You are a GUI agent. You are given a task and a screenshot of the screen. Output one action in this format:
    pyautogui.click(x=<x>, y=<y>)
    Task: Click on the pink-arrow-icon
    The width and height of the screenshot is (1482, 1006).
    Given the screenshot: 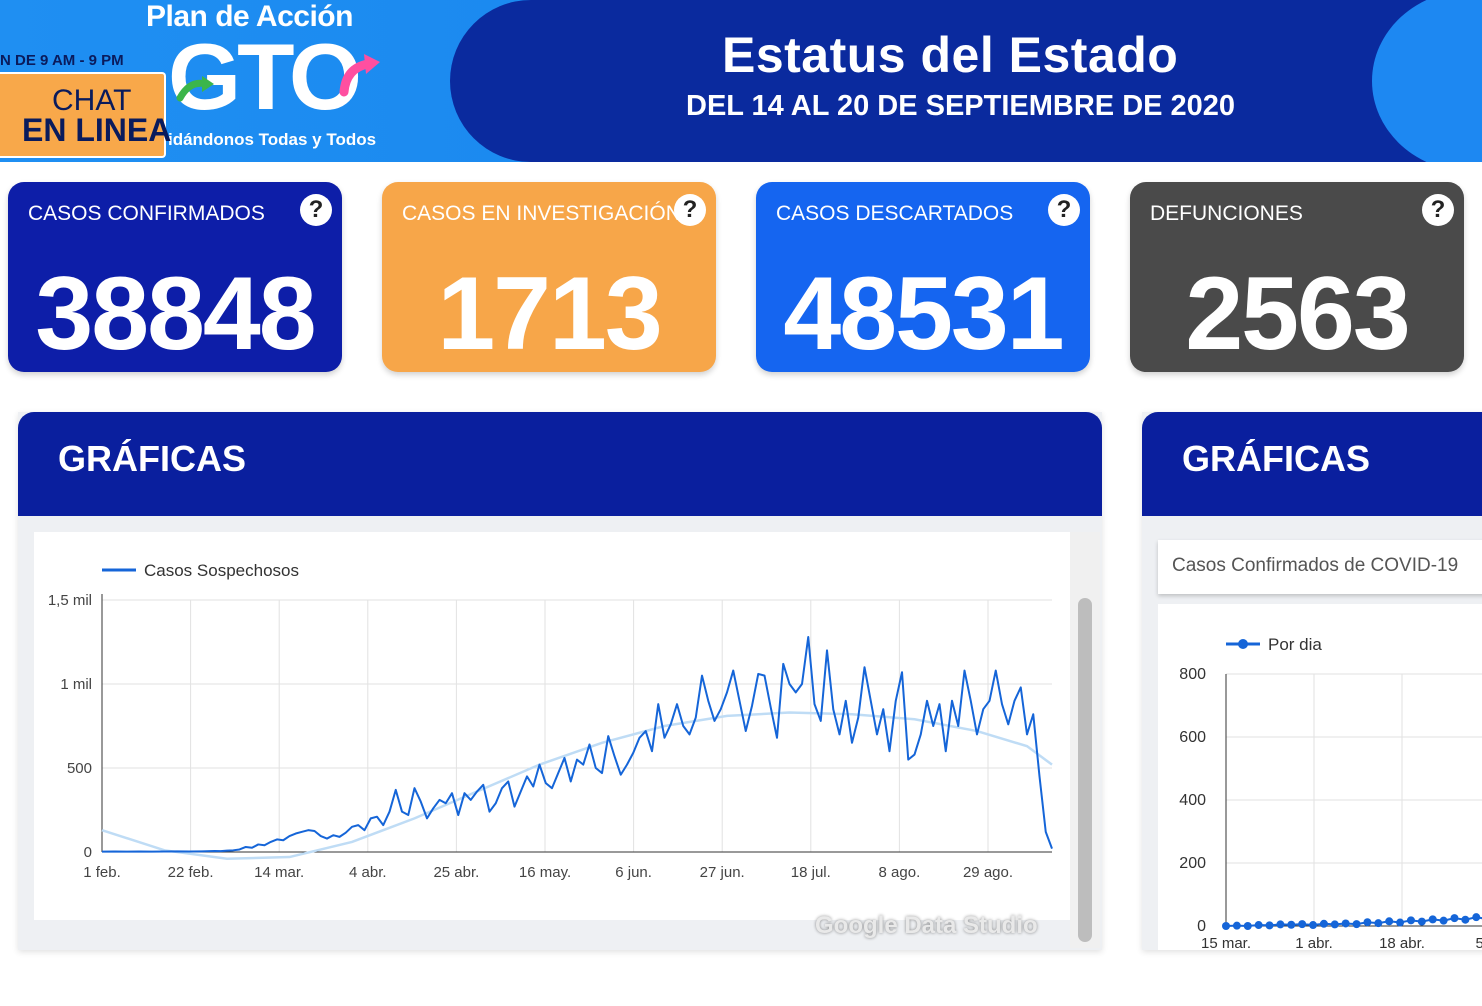 What is the action you would take?
    pyautogui.click(x=359, y=75)
    